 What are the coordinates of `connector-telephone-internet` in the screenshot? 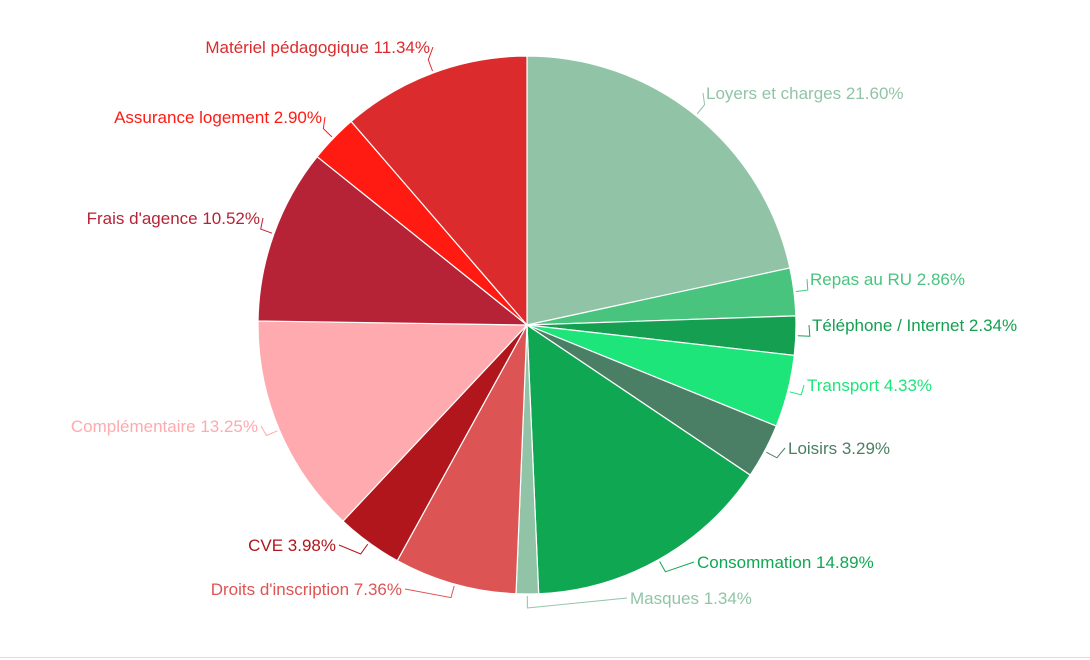 It's located at (804, 330).